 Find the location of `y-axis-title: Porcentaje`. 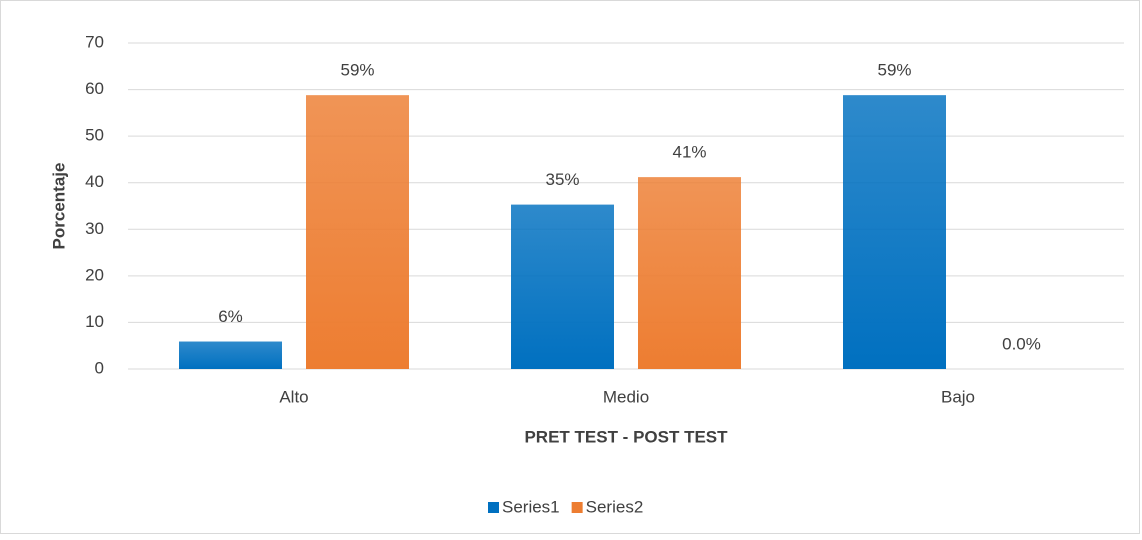

y-axis-title: Porcentaje is located at coordinates (58, 206).